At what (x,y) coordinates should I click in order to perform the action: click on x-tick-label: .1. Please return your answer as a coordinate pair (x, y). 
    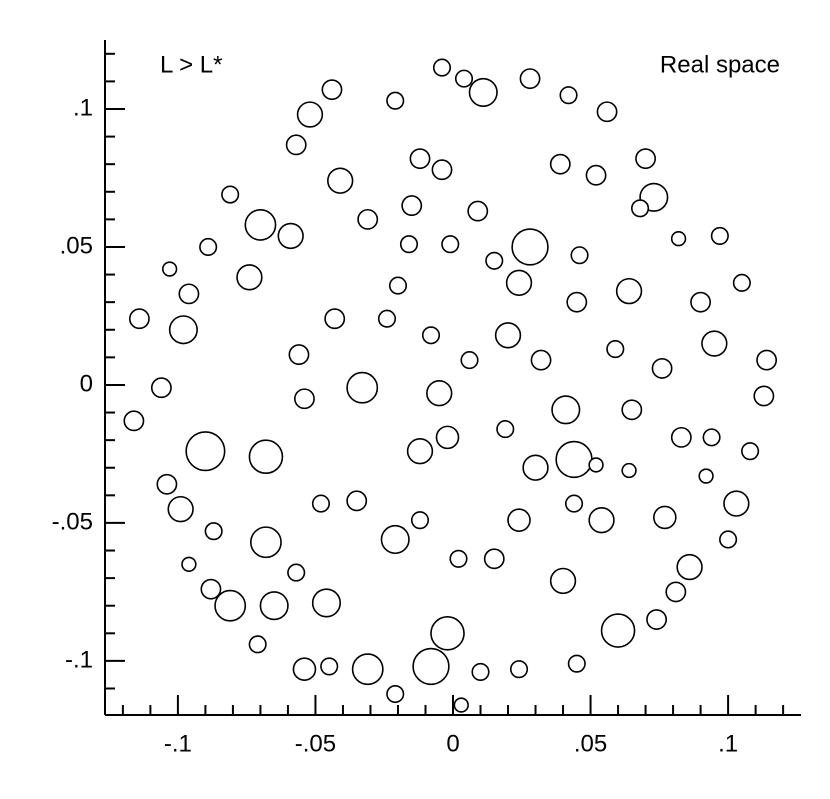
    Looking at the image, I should click on (728, 743).